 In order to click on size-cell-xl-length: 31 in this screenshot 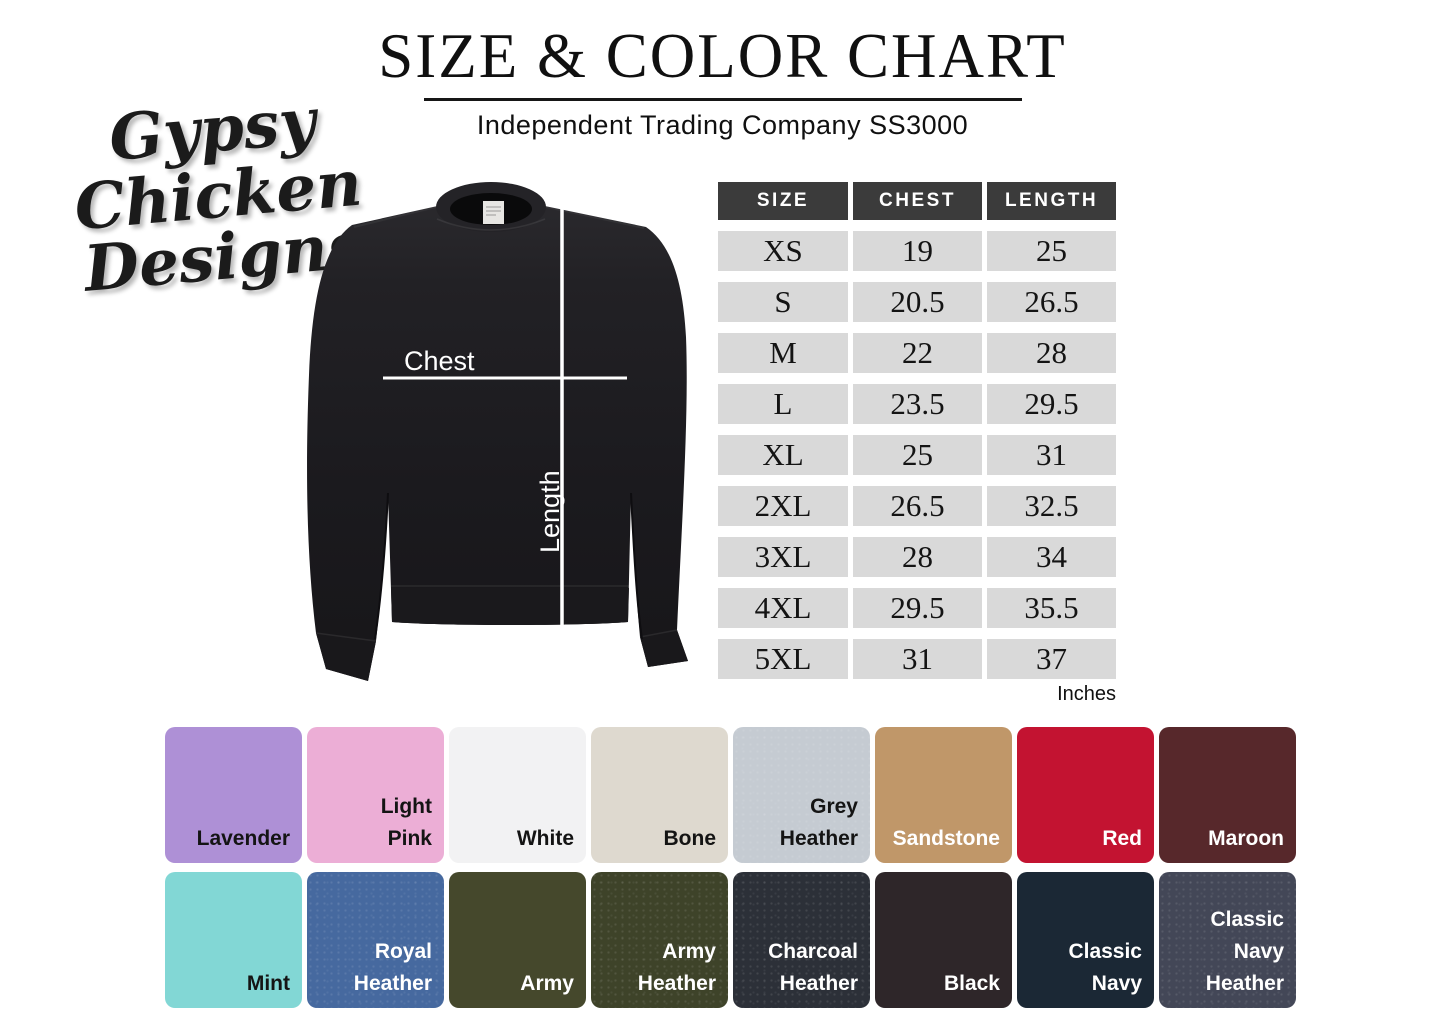, I will do `click(1051, 455)`.